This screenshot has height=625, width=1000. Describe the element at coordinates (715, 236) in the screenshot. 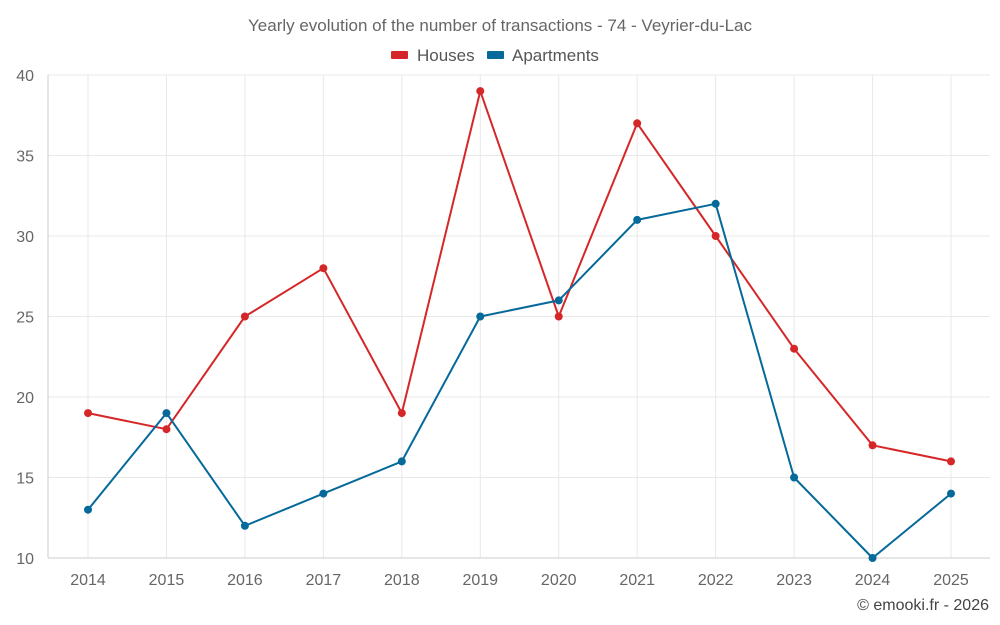

I see `data-point-houses-2022` at that location.